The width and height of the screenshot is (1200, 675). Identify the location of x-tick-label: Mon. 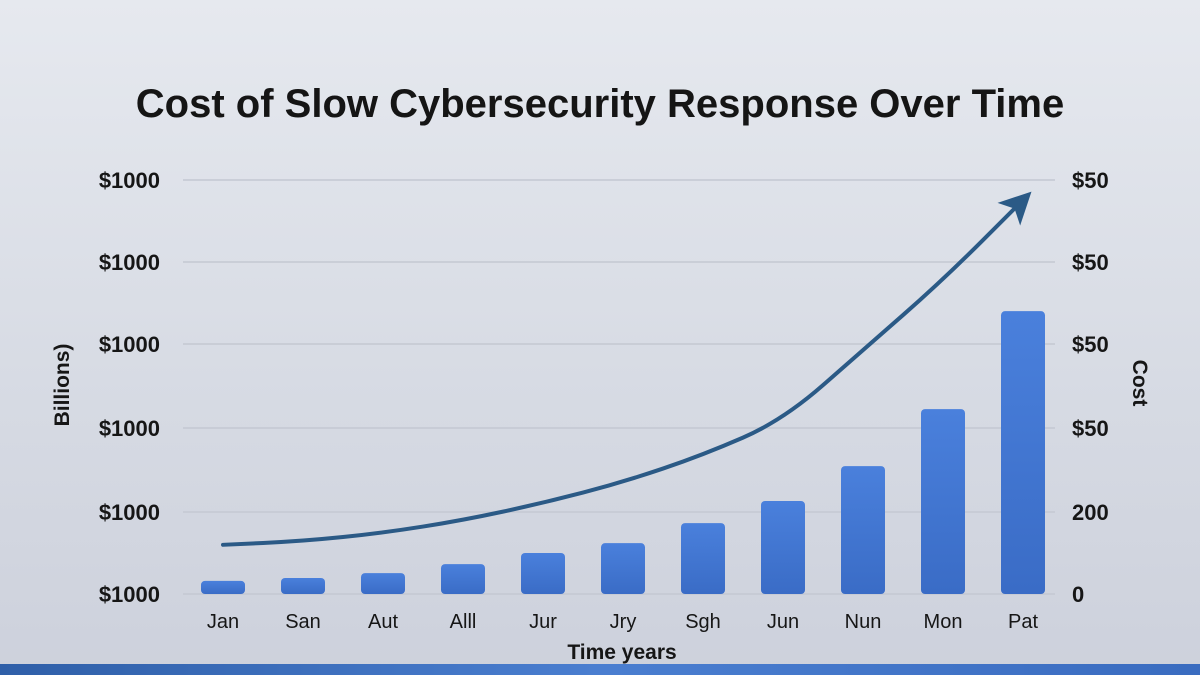
(943, 622).